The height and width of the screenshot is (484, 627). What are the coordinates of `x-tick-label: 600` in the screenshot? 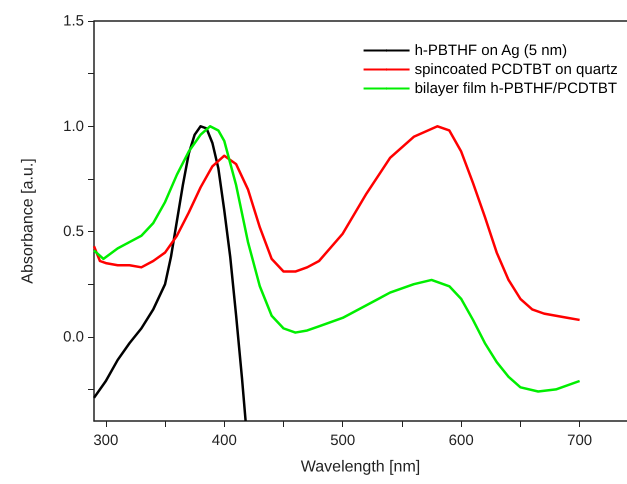 It's located at (461, 440).